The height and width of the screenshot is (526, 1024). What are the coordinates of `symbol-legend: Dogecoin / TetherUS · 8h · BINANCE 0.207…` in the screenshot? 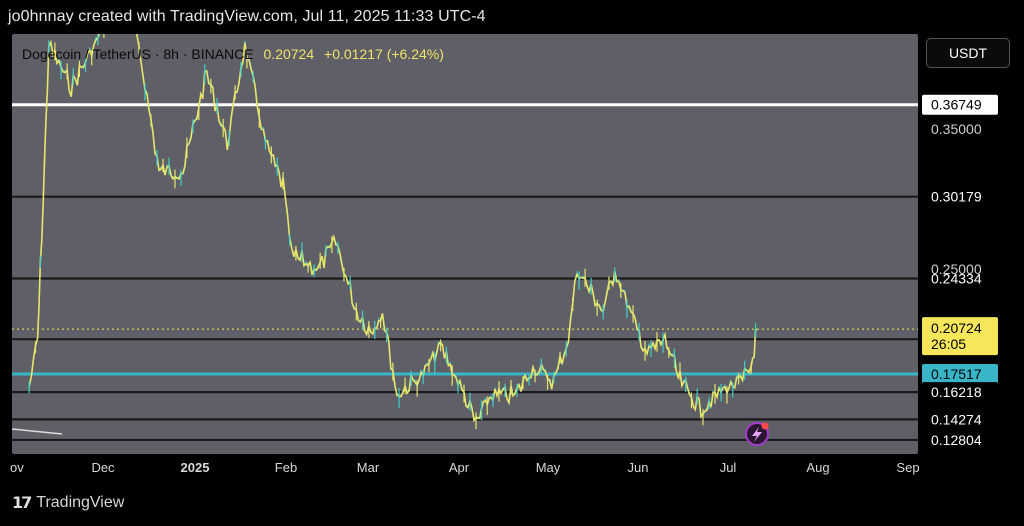 It's located at (233, 54).